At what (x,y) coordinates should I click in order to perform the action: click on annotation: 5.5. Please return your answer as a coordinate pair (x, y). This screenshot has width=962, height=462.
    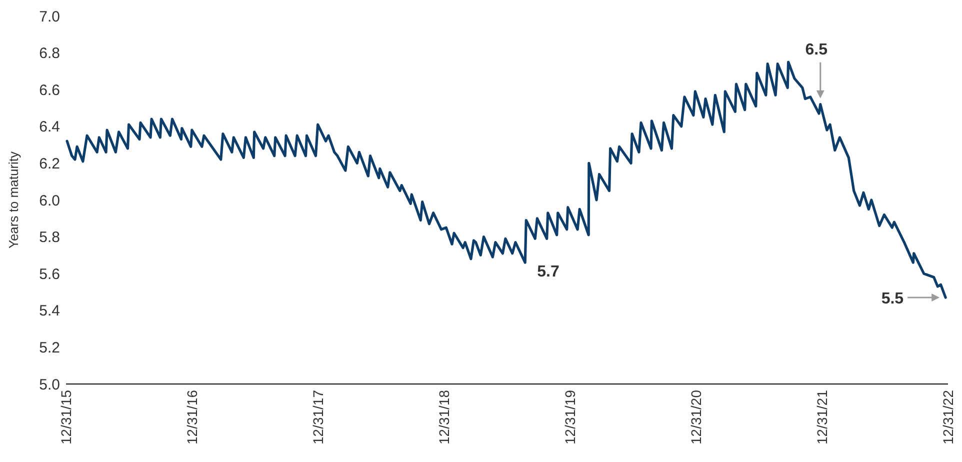
    Looking at the image, I should click on (892, 299).